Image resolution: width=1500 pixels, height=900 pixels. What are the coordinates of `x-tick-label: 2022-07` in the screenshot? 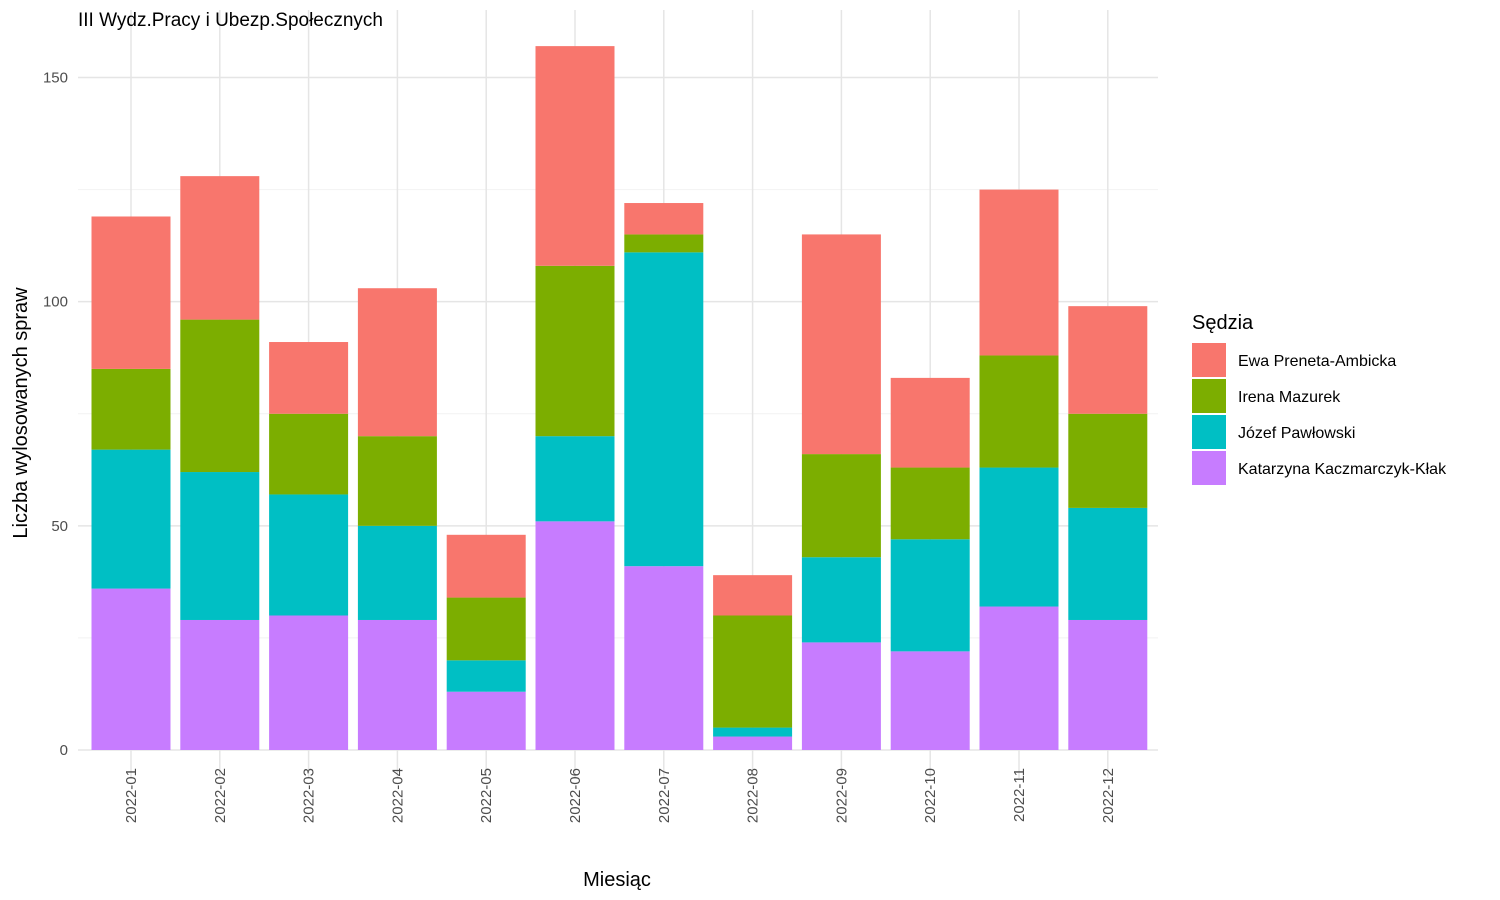 It's located at (664, 795).